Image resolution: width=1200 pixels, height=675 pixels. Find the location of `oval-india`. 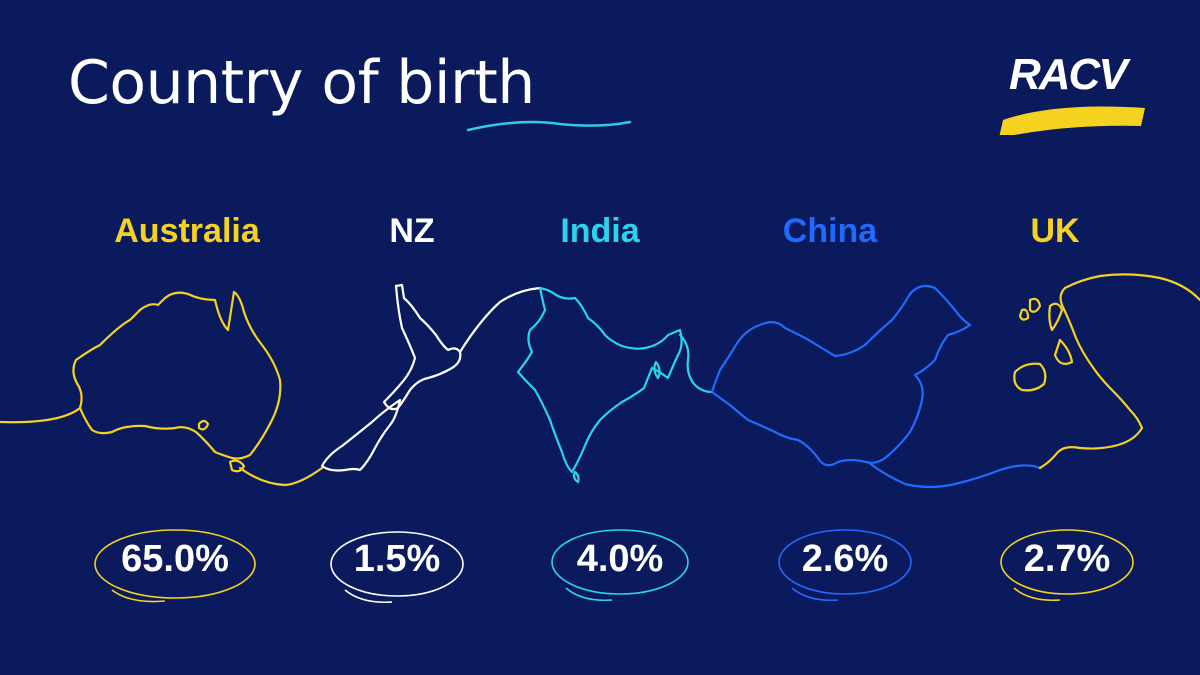

oval-india is located at coordinates (620, 565).